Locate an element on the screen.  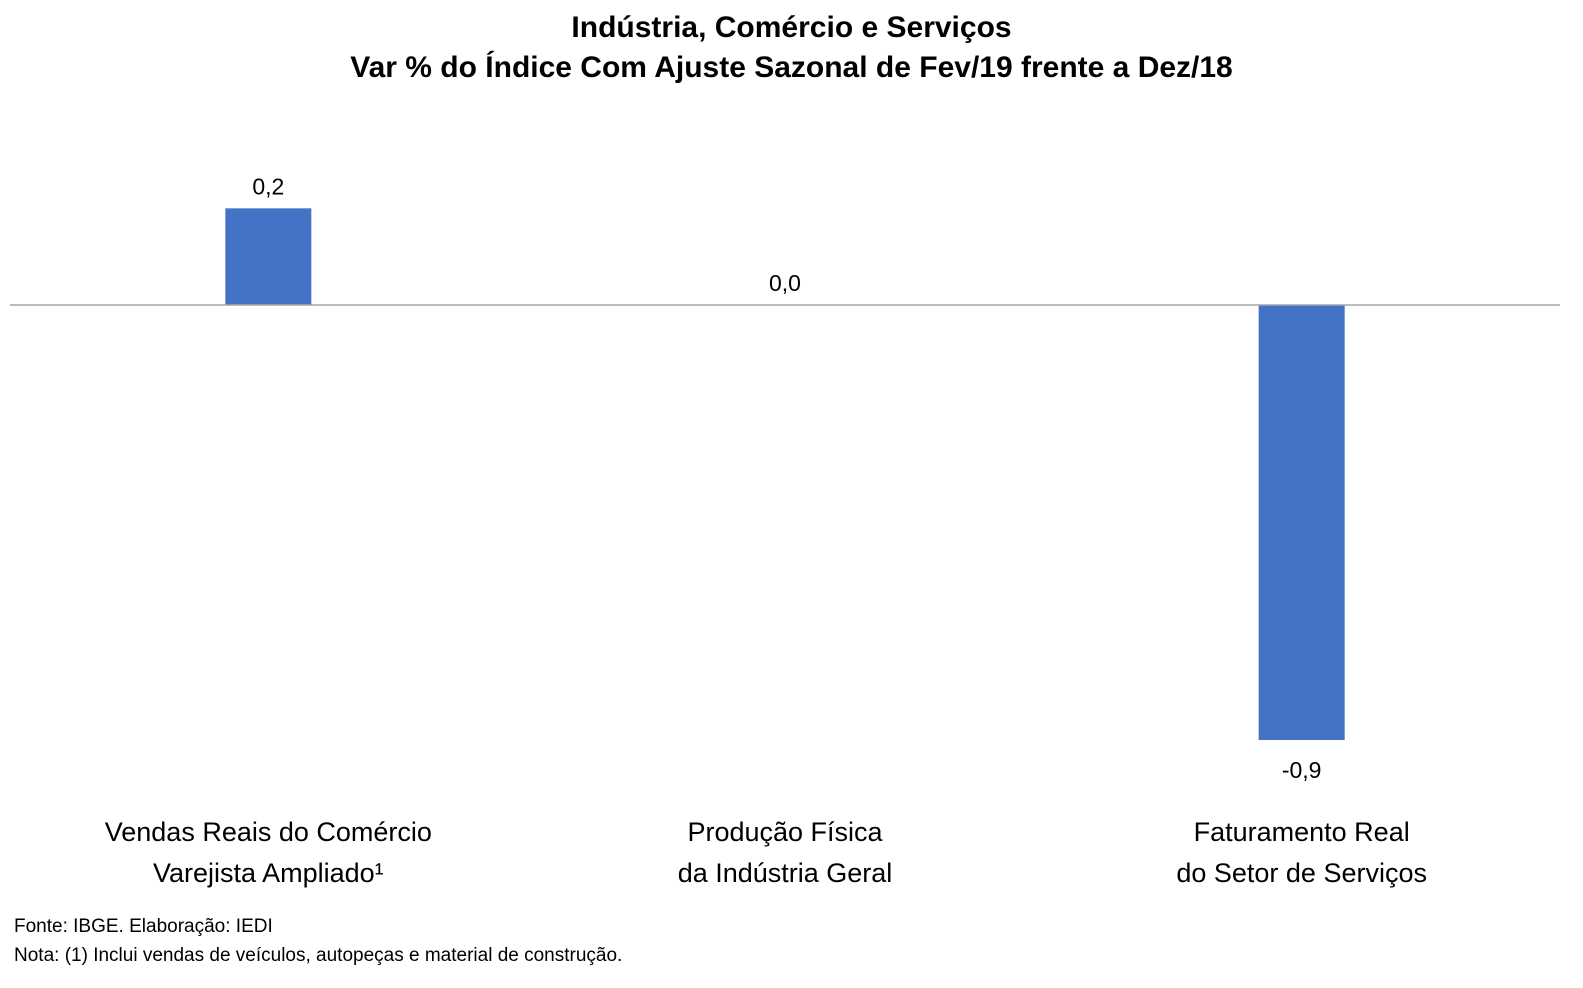
category-label-3-line-2: do Setor de Serviços is located at coordinates (1301, 873).